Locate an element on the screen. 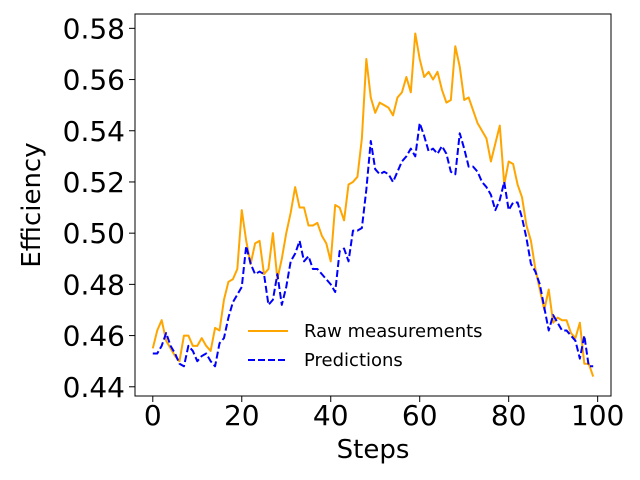  y-axis-label: Efficiency is located at coordinates (32, 204).